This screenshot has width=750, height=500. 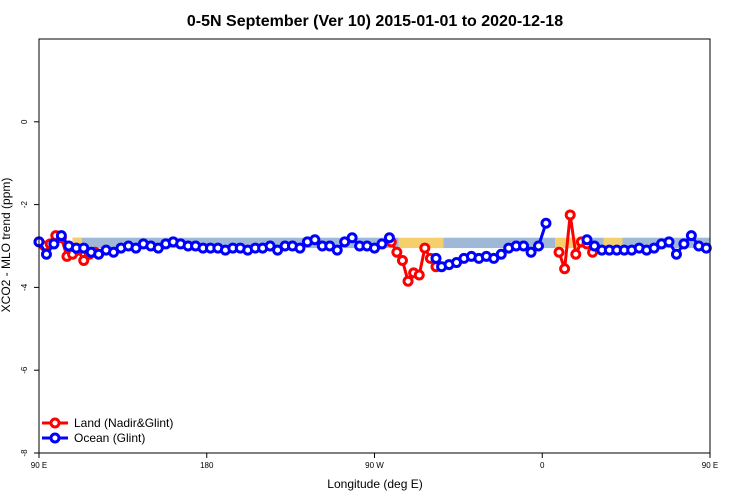 I want to click on legend-label: Ocean (Glint), so click(x=109, y=438).